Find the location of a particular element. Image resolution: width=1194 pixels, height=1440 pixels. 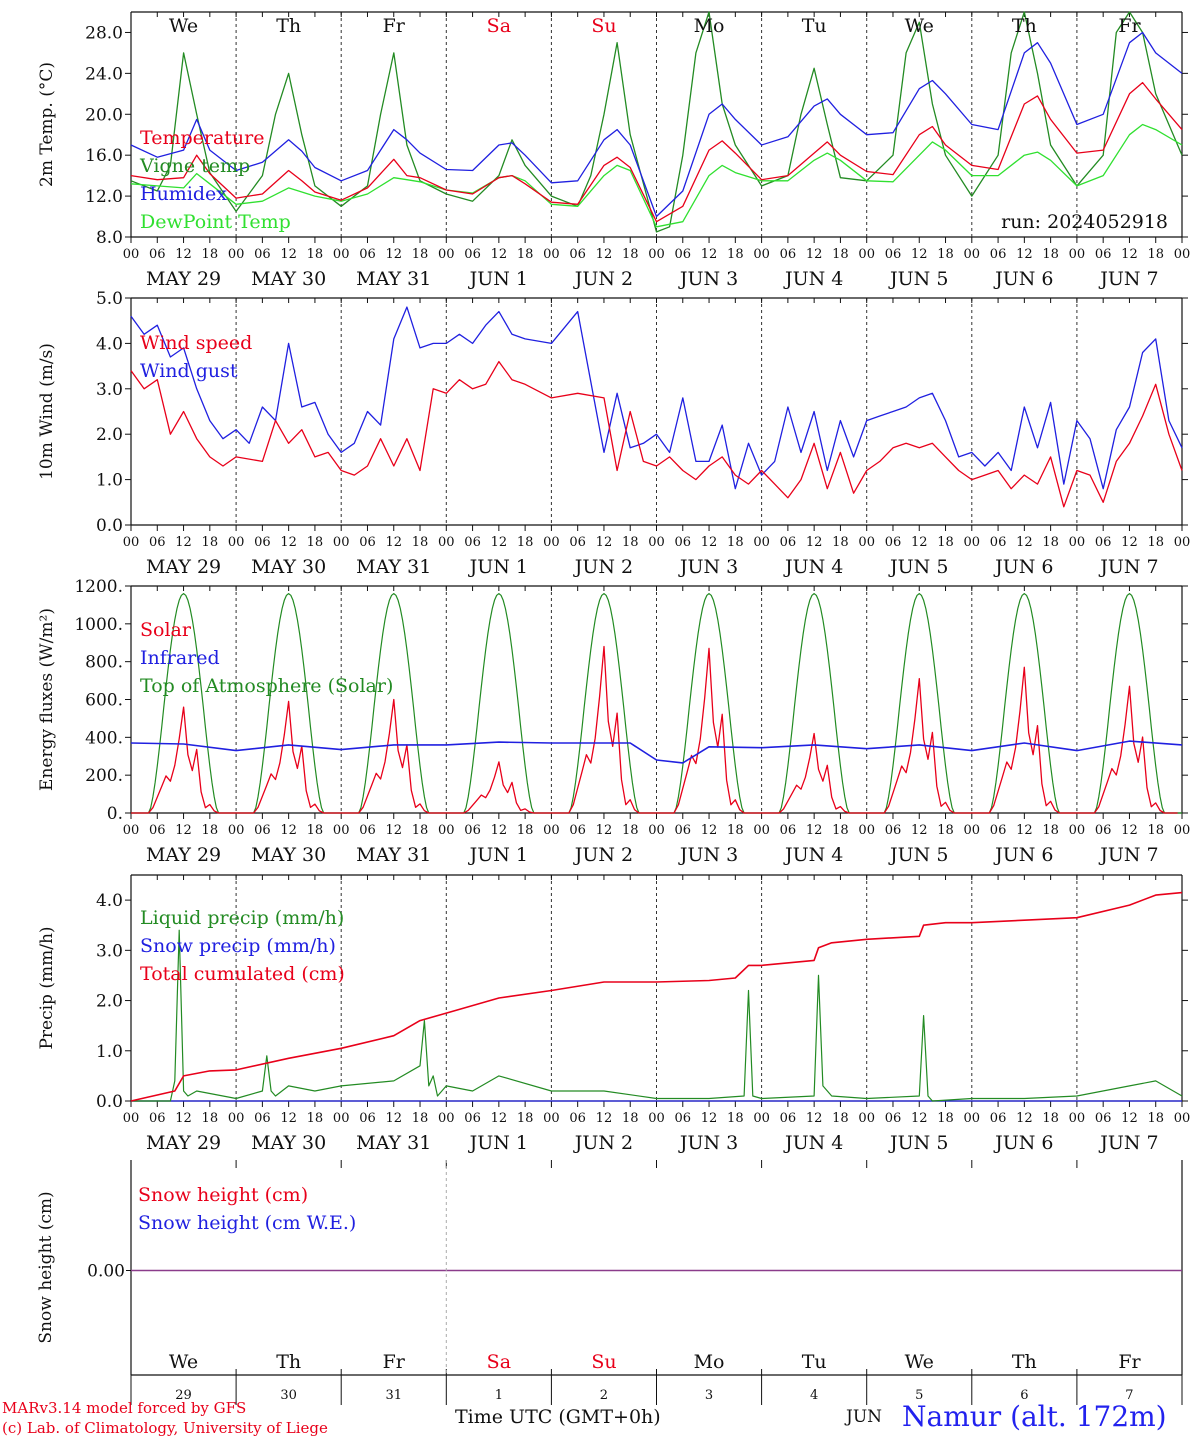

y-tick-label: 8.0 is located at coordinates (109, 238).